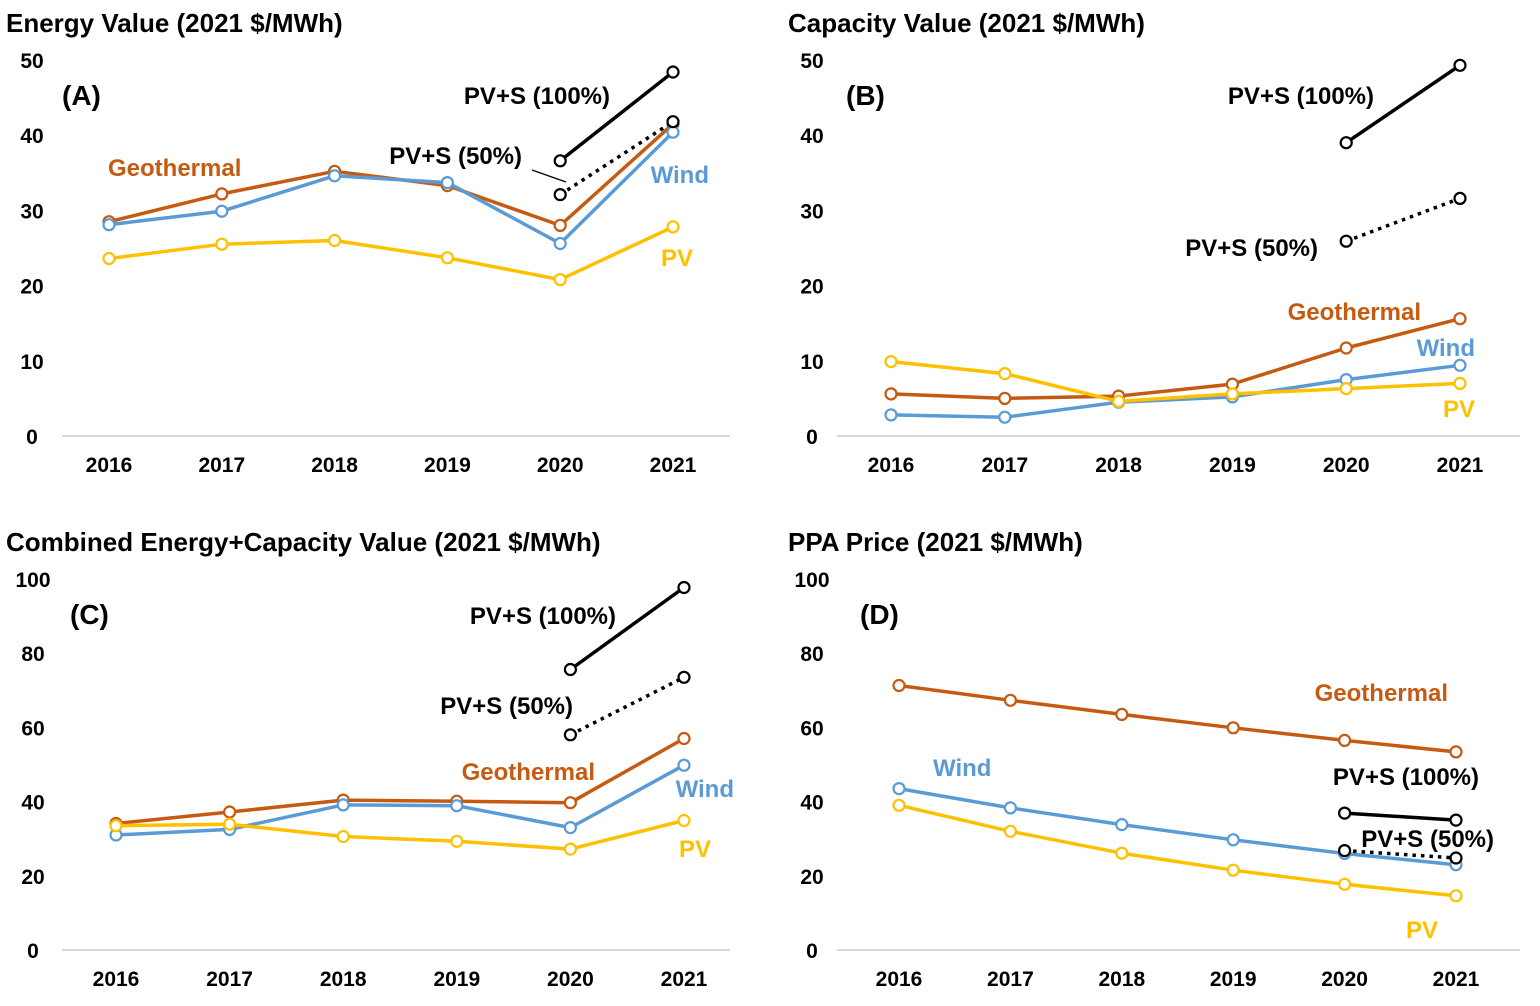  I want to click on label-leader-line, so click(549, 176).